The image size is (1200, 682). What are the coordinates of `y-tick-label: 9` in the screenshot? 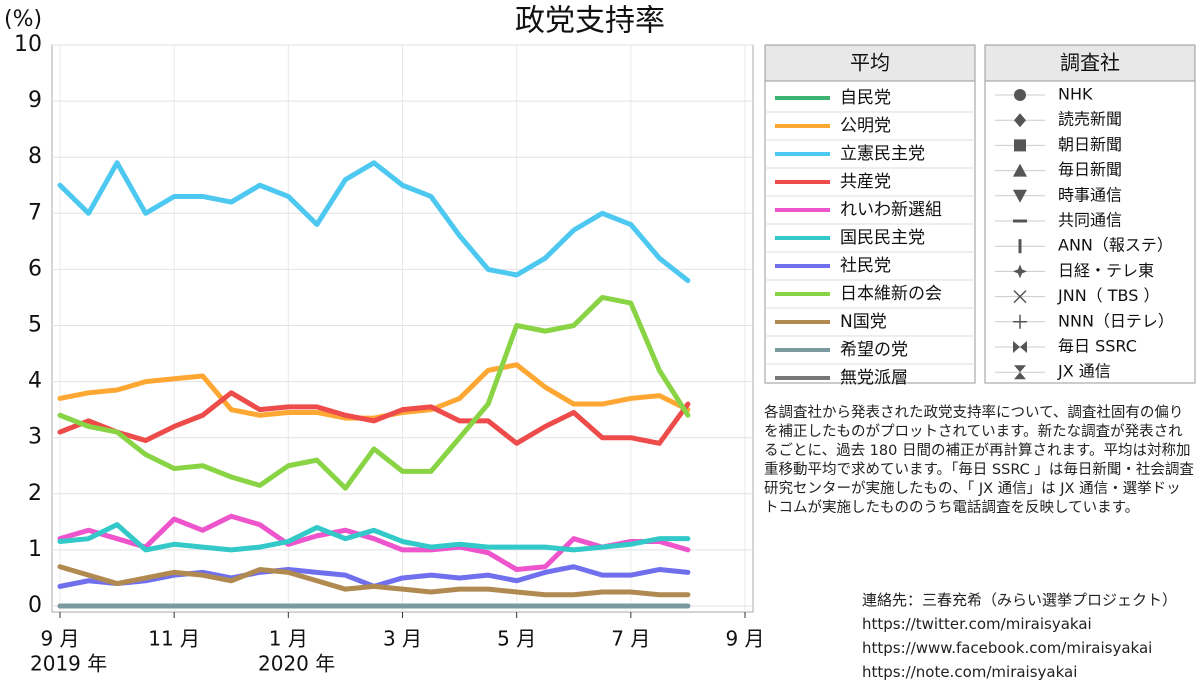 It's located at (35, 100).